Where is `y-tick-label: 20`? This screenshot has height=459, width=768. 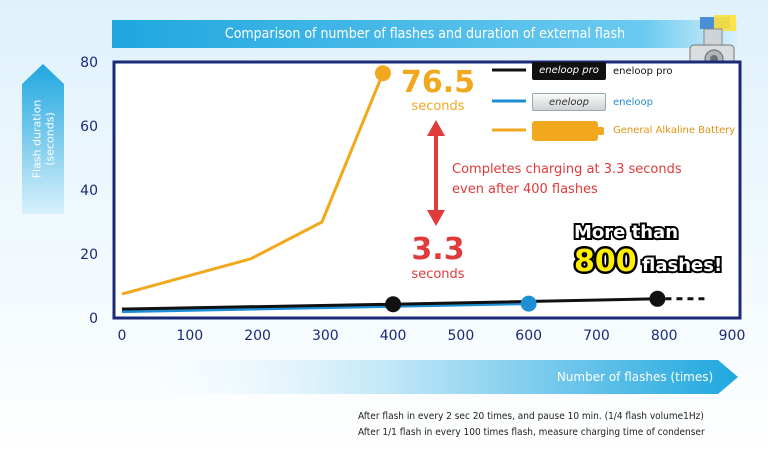 y-tick-label: 20 is located at coordinates (89, 255).